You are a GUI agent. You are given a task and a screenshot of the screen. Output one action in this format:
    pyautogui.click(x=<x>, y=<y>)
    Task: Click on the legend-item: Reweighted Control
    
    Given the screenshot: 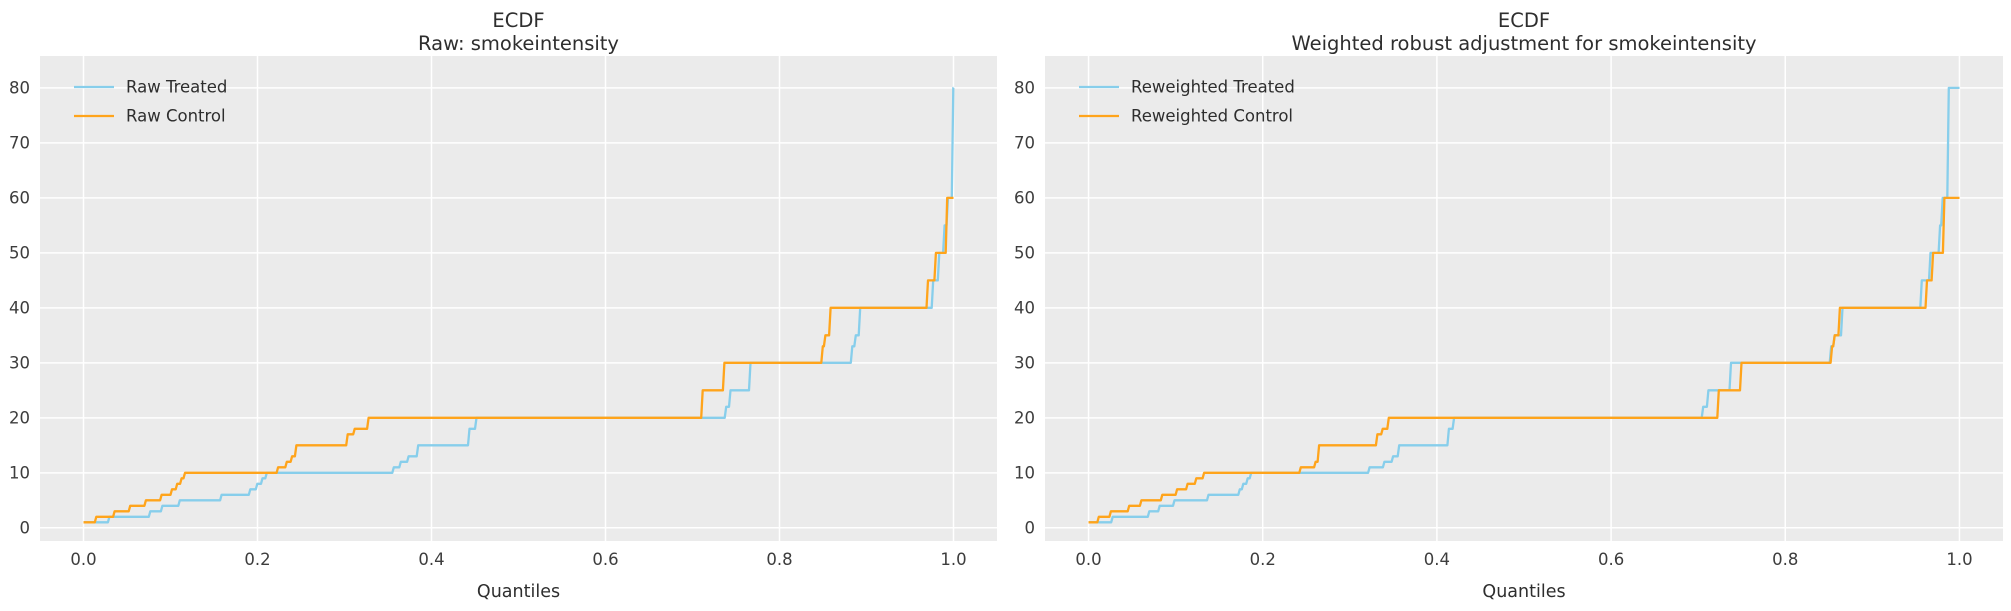 What is the action you would take?
    pyautogui.click(x=1186, y=116)
    